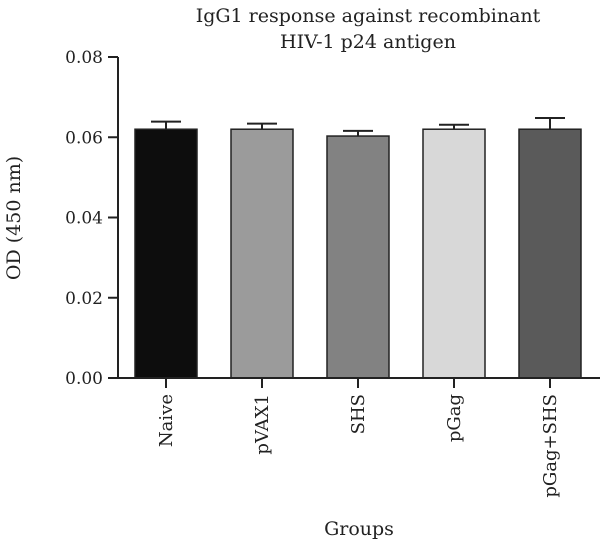 The height and width of the screenshot is (553, 600). Describe the element at coordinates (358, 126) in the screenshot. I see `error-bars` at that location.